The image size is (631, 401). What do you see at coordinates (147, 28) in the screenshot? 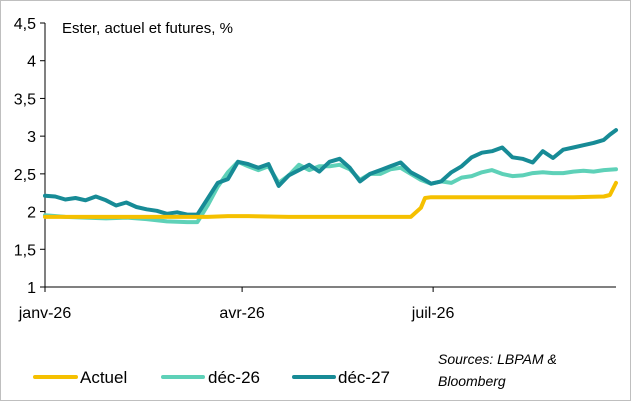
I see `chart-title: Ester, actuel et futures, %` at bounding box center [147, 28].